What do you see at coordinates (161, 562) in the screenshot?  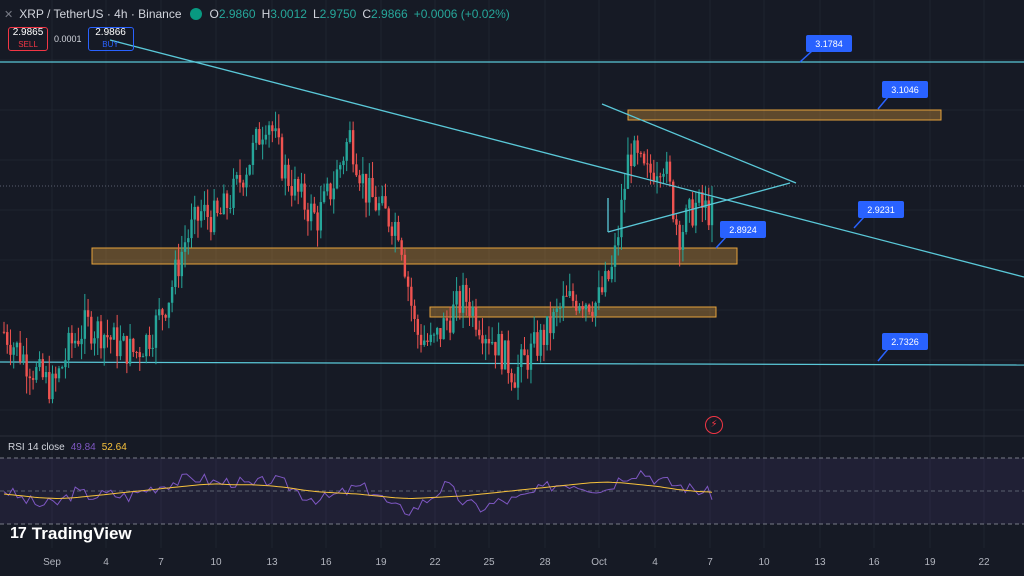 I see `x-tick-label-2: 7` at bounding box center [161, 562].